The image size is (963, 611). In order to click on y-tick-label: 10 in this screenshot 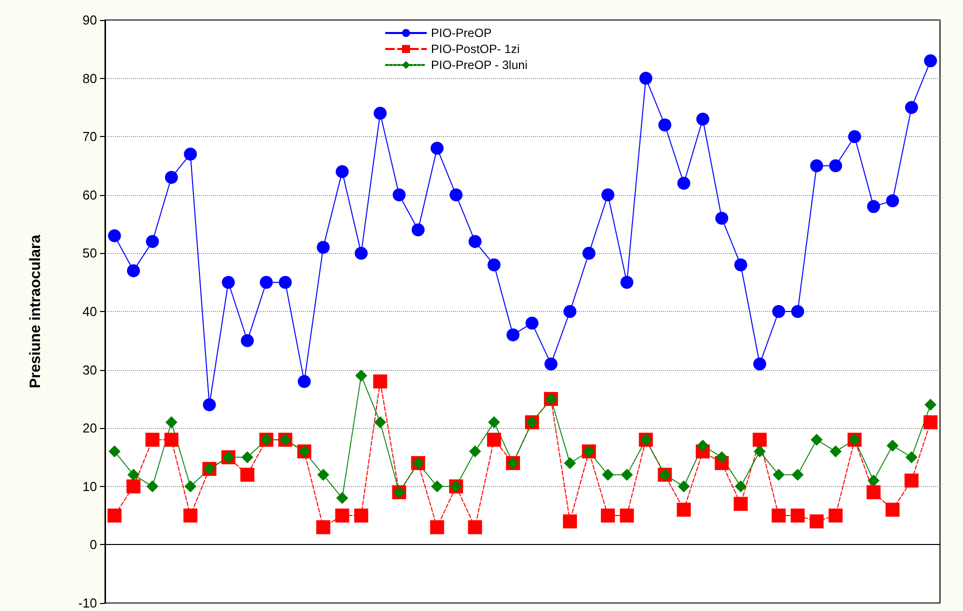, I will do `click(89, 486)`.